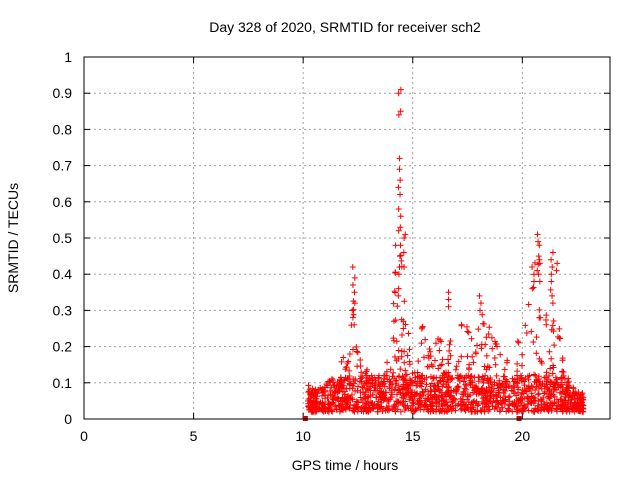  I want to click on y-tick-label: 0, so click(68, 419).